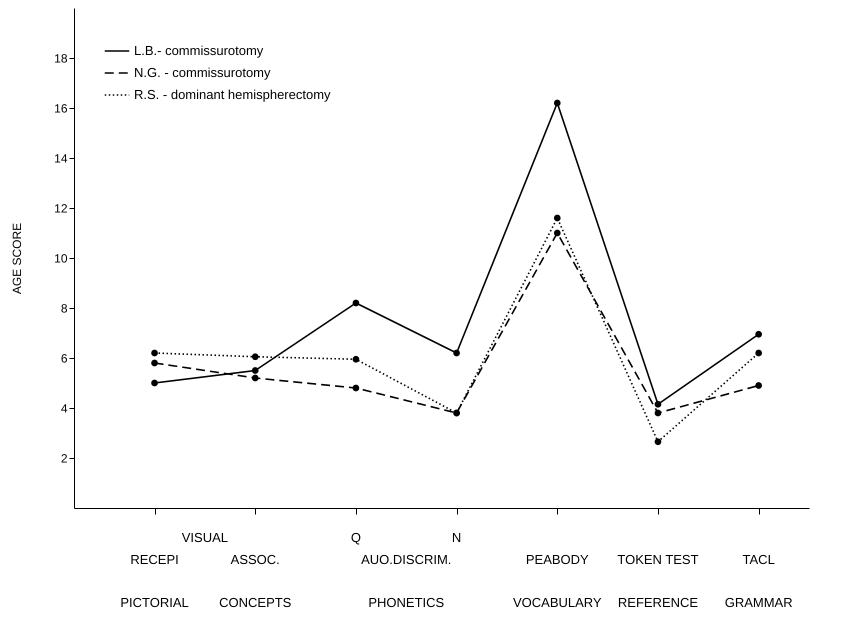 This screenshot has width=859, height=642. What do you see at coordinates (758, 602) in the screenshot?
I see `text: GRAMMAR` at bounding box center [758, 602].